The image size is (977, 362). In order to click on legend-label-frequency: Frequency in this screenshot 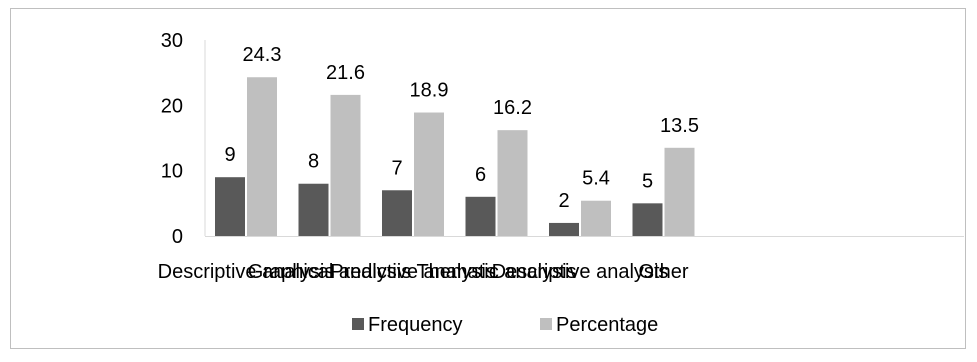, I will do `click(415, 325)`.